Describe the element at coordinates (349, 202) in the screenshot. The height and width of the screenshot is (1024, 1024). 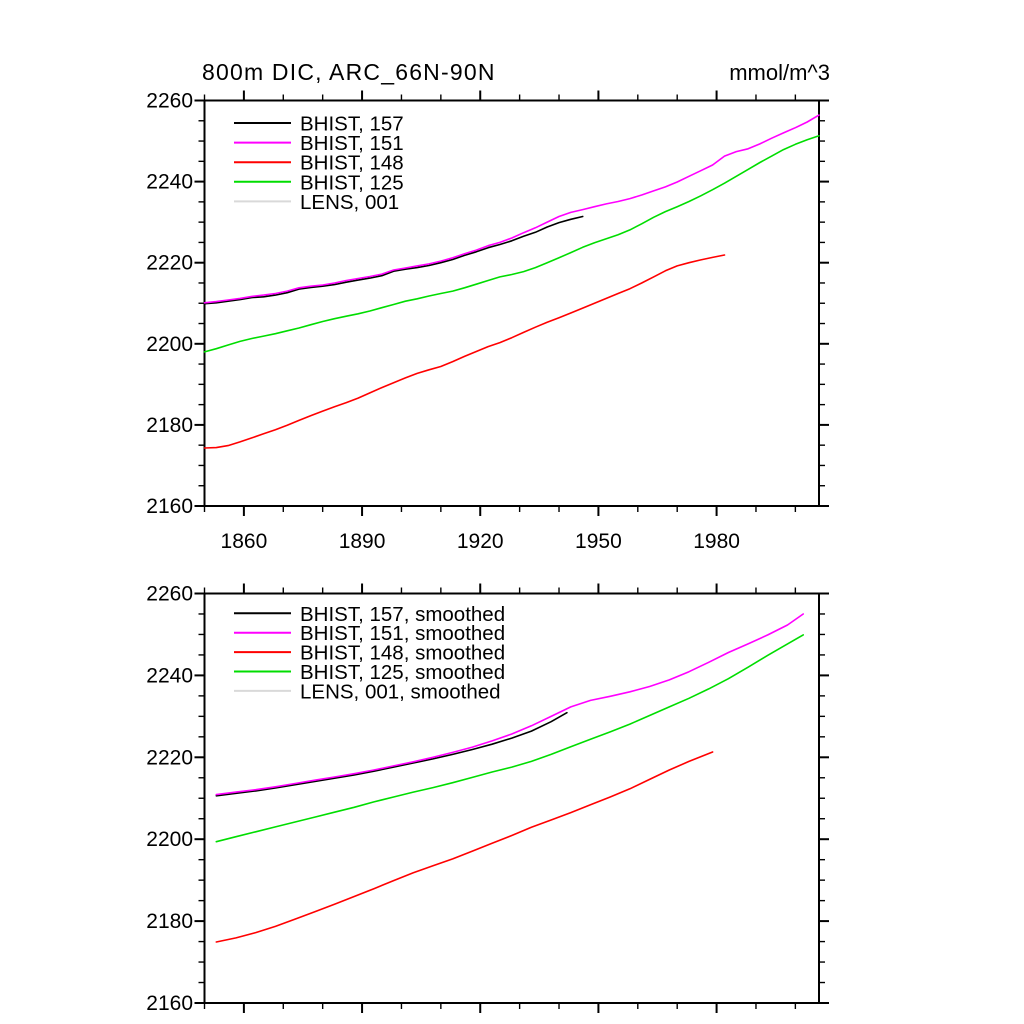
I see `legend-item-label: LENS, 001` at that location.